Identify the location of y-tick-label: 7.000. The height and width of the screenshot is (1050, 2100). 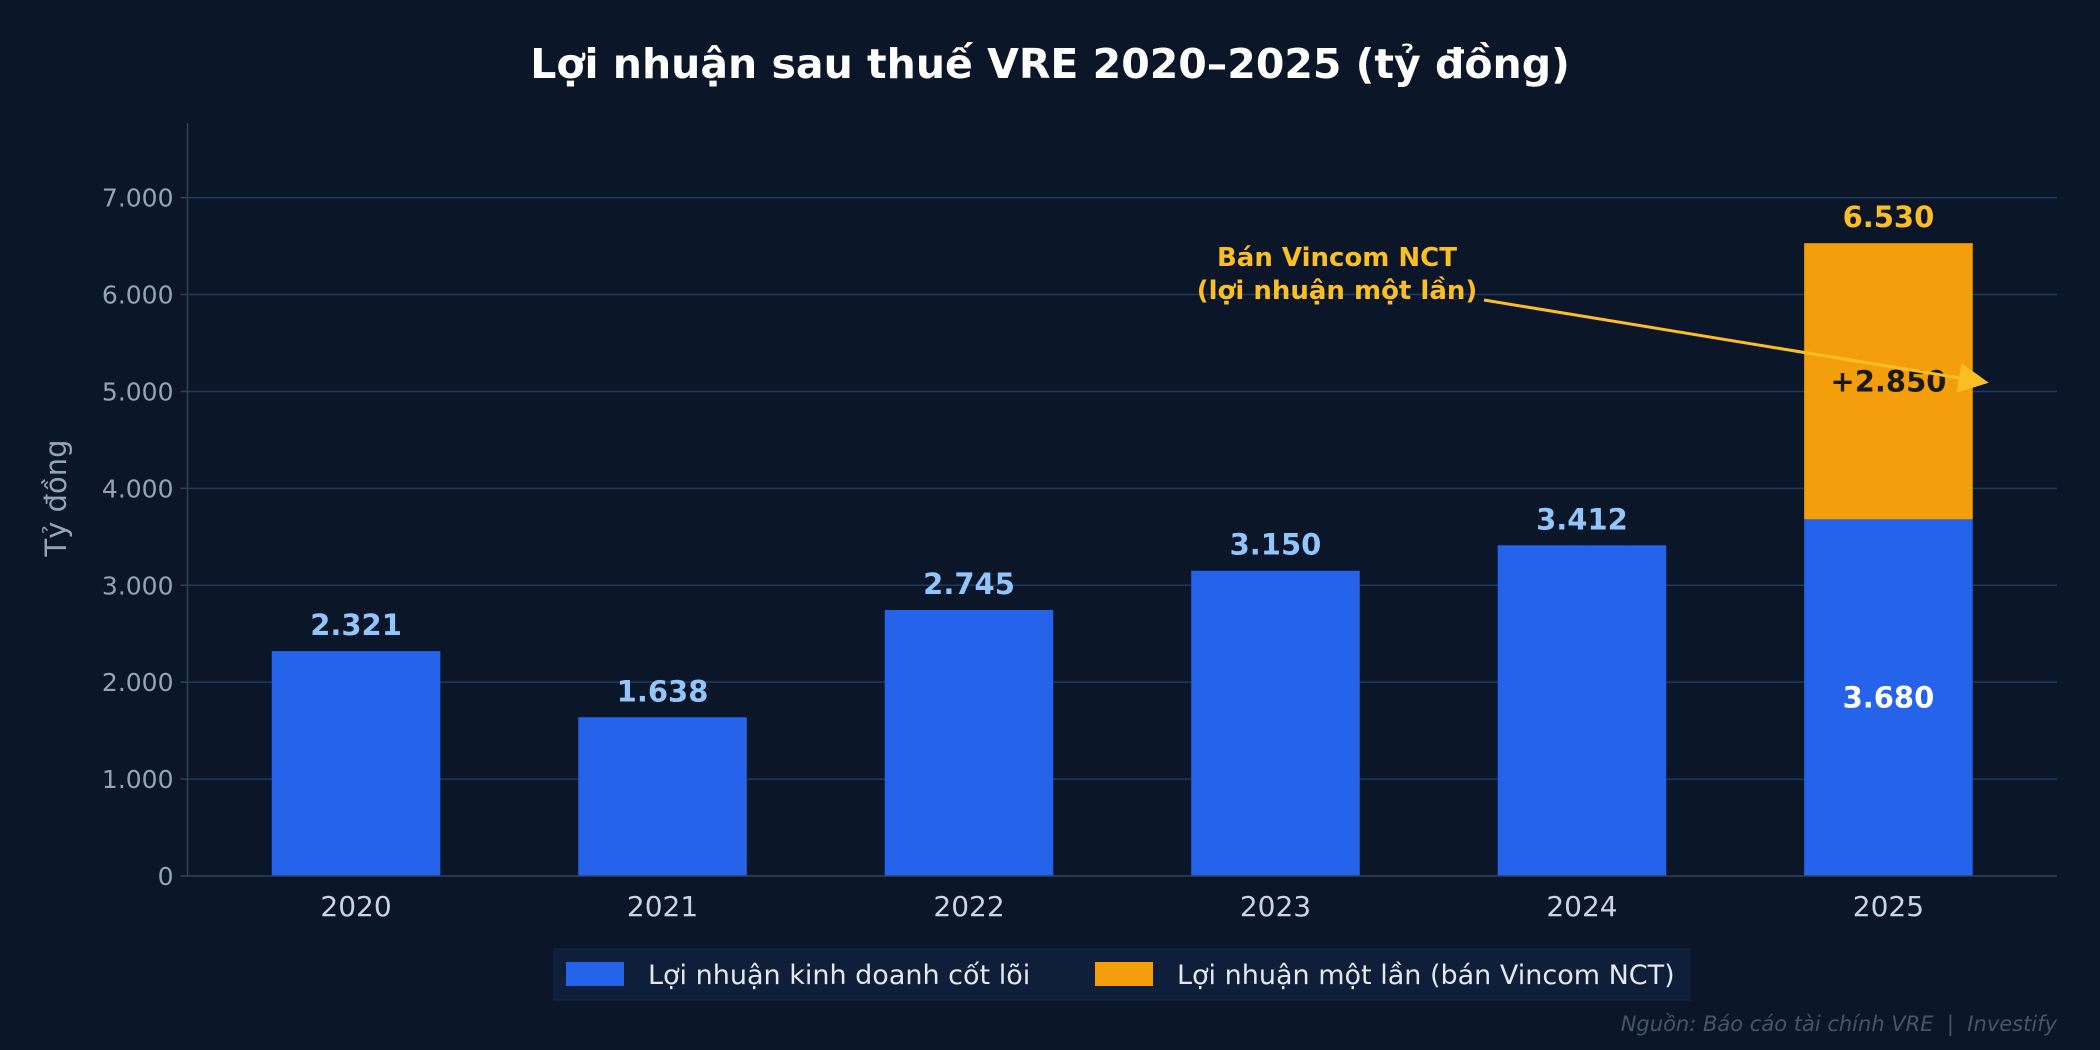
(138, 198).